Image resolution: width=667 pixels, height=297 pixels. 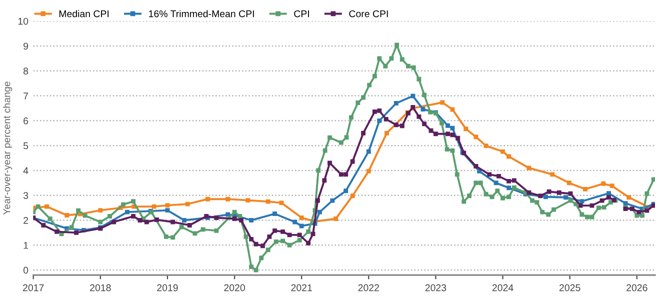 What do you see at coordinates (33, 288) in the screenshot?
I see `x-tick-label: 2017` at bounding box center [33, 288].